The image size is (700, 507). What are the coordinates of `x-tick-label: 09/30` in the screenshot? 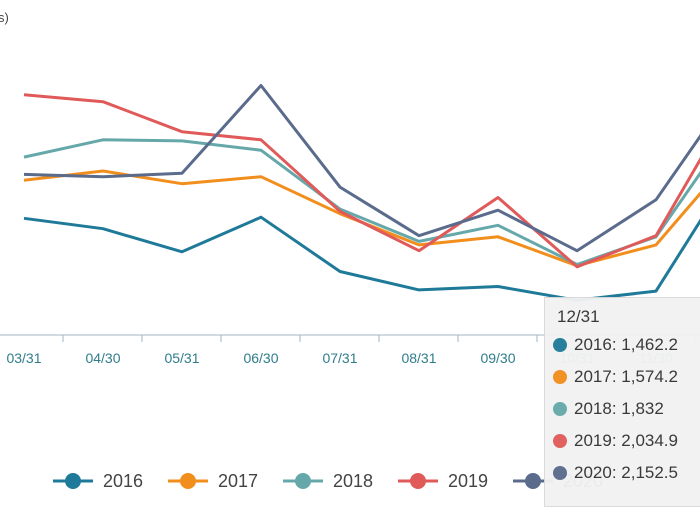 It's located at (497, 358).